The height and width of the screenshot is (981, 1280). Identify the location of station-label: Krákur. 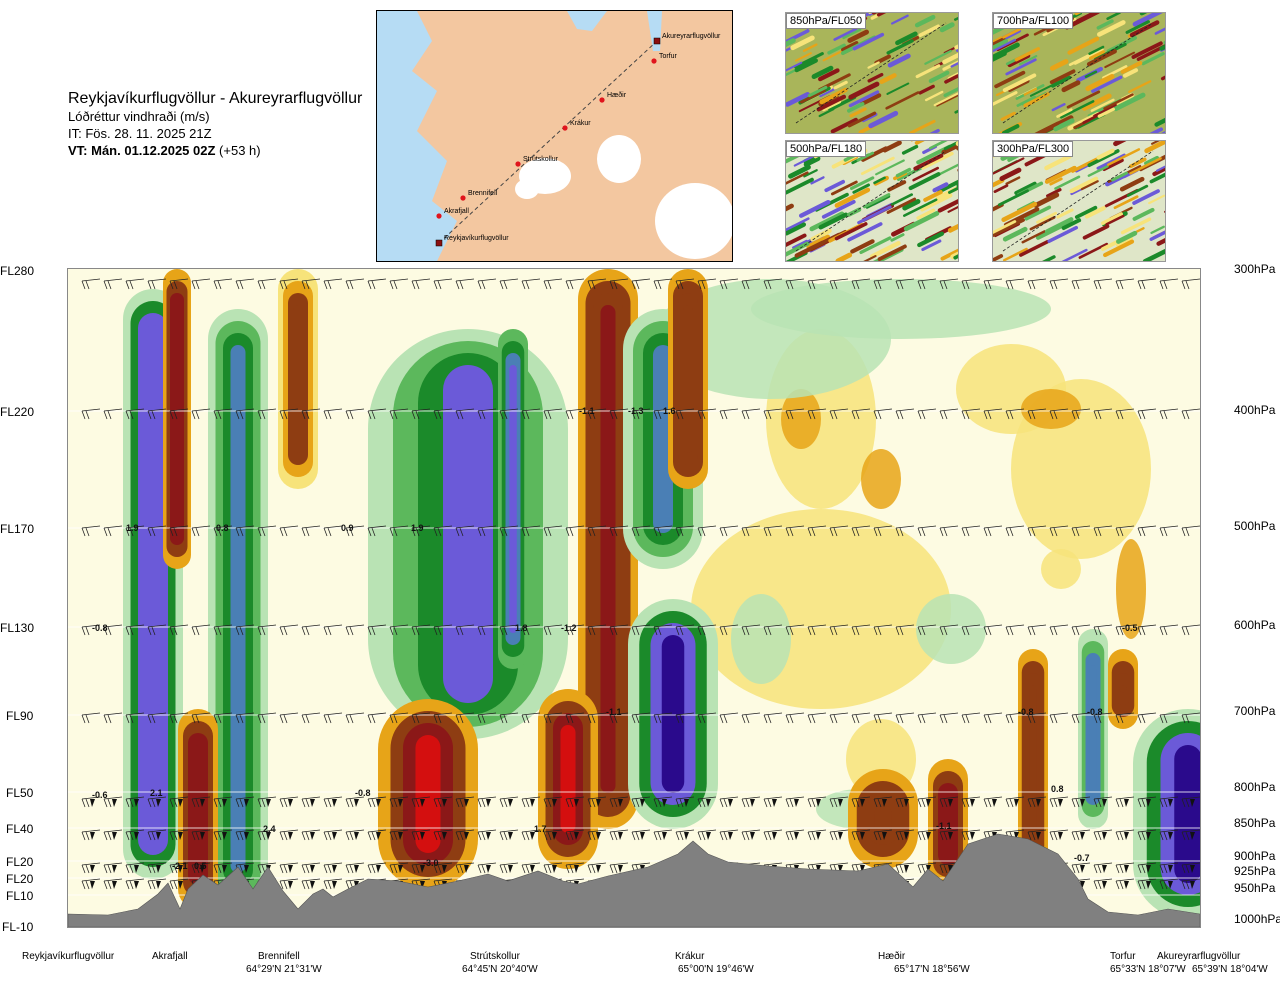
(690, 956).